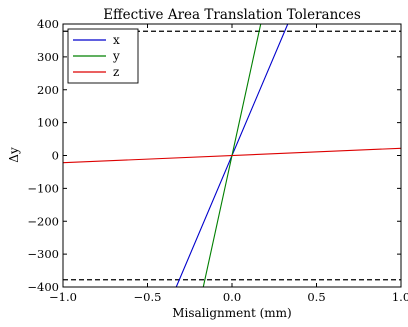 The image size is (408, 327). Describe the element at coordinates (103, 56) in the screenshot. I see `legend: xyz` at that location.